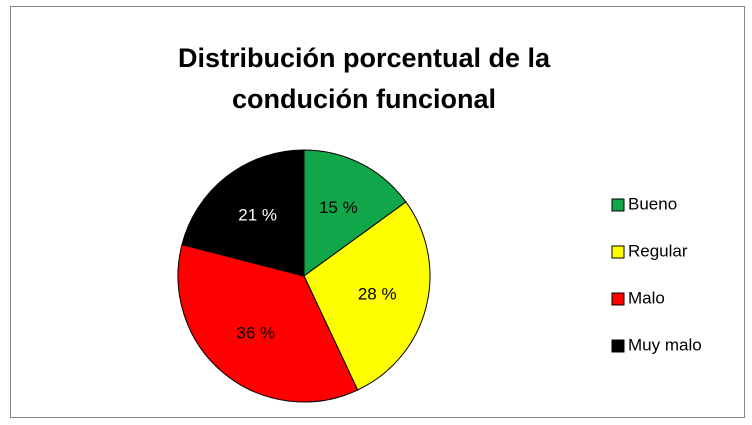  Describe the element at coordinates (338, 207) in the screenshot. I see `data-label: 15 %` at that location.